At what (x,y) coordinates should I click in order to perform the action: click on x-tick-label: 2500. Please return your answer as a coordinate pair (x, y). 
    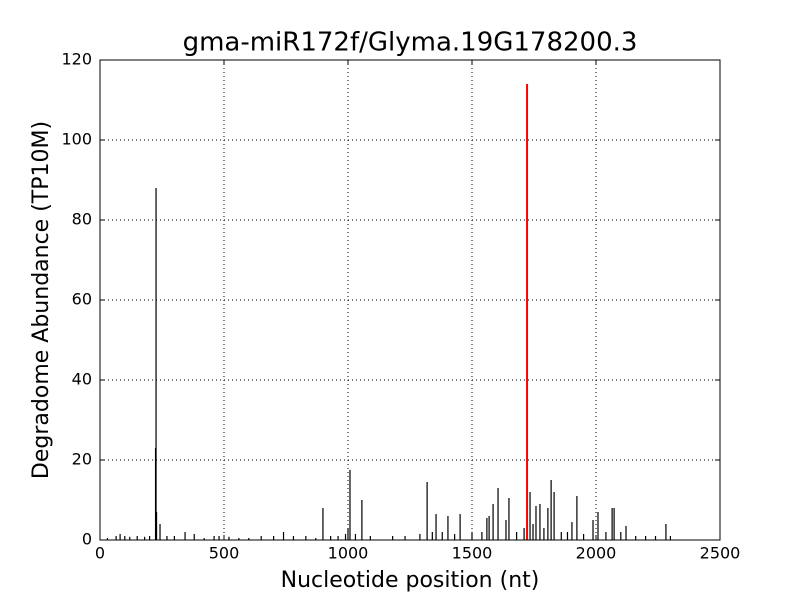
    Looking at the image, I should click on (720, 553).